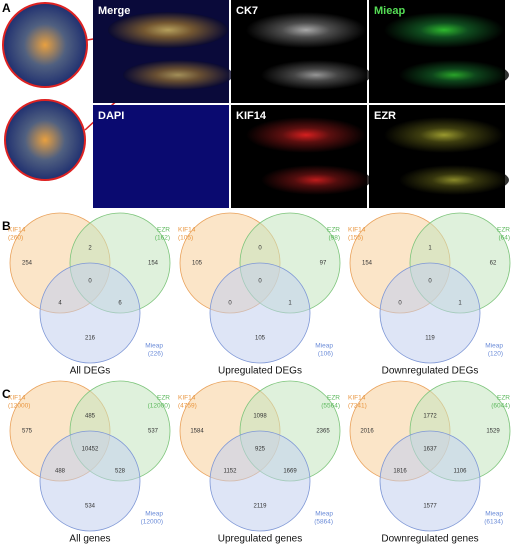 The width and height of the screenshot is (512, 550). What do you see at coordinates (389, 11) in the screenshot?
I see `image-label: Mieap` at bounding box center [389, 11].